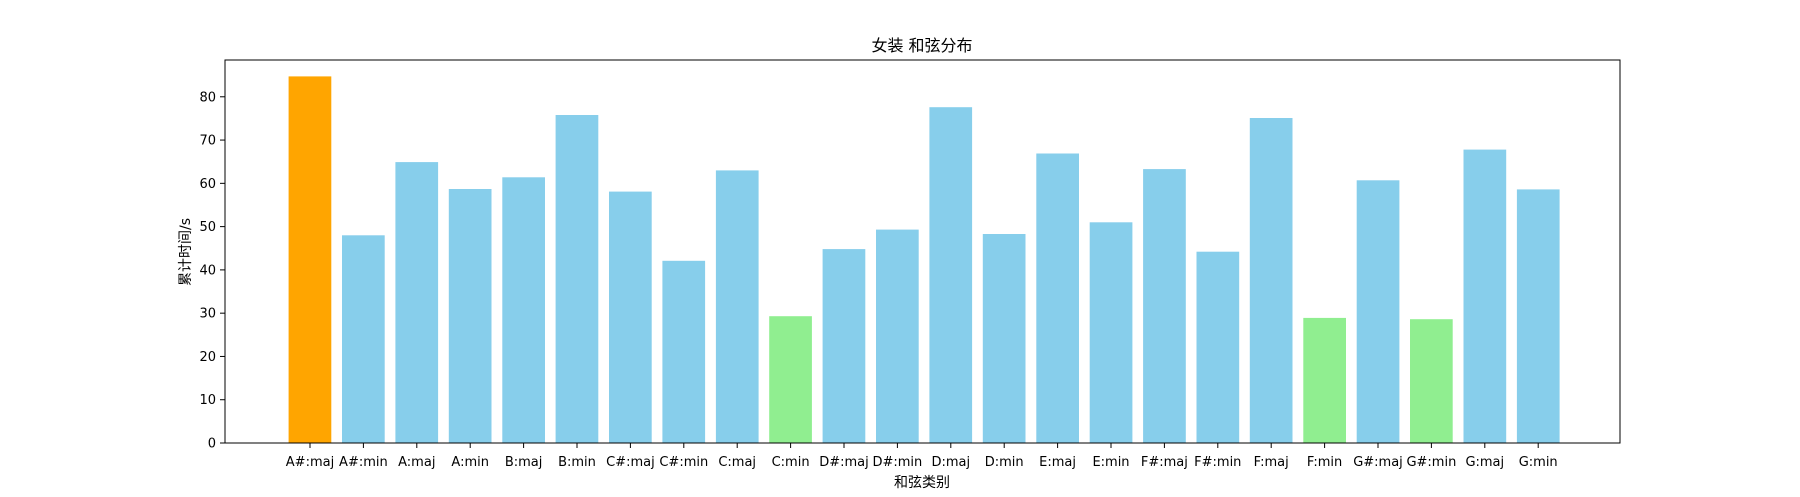 The image size is (1800, 497). What do you see at coordinates (470, 316) in the screenshot?
I see `bar-a-min` at bounding box center [470, 316].